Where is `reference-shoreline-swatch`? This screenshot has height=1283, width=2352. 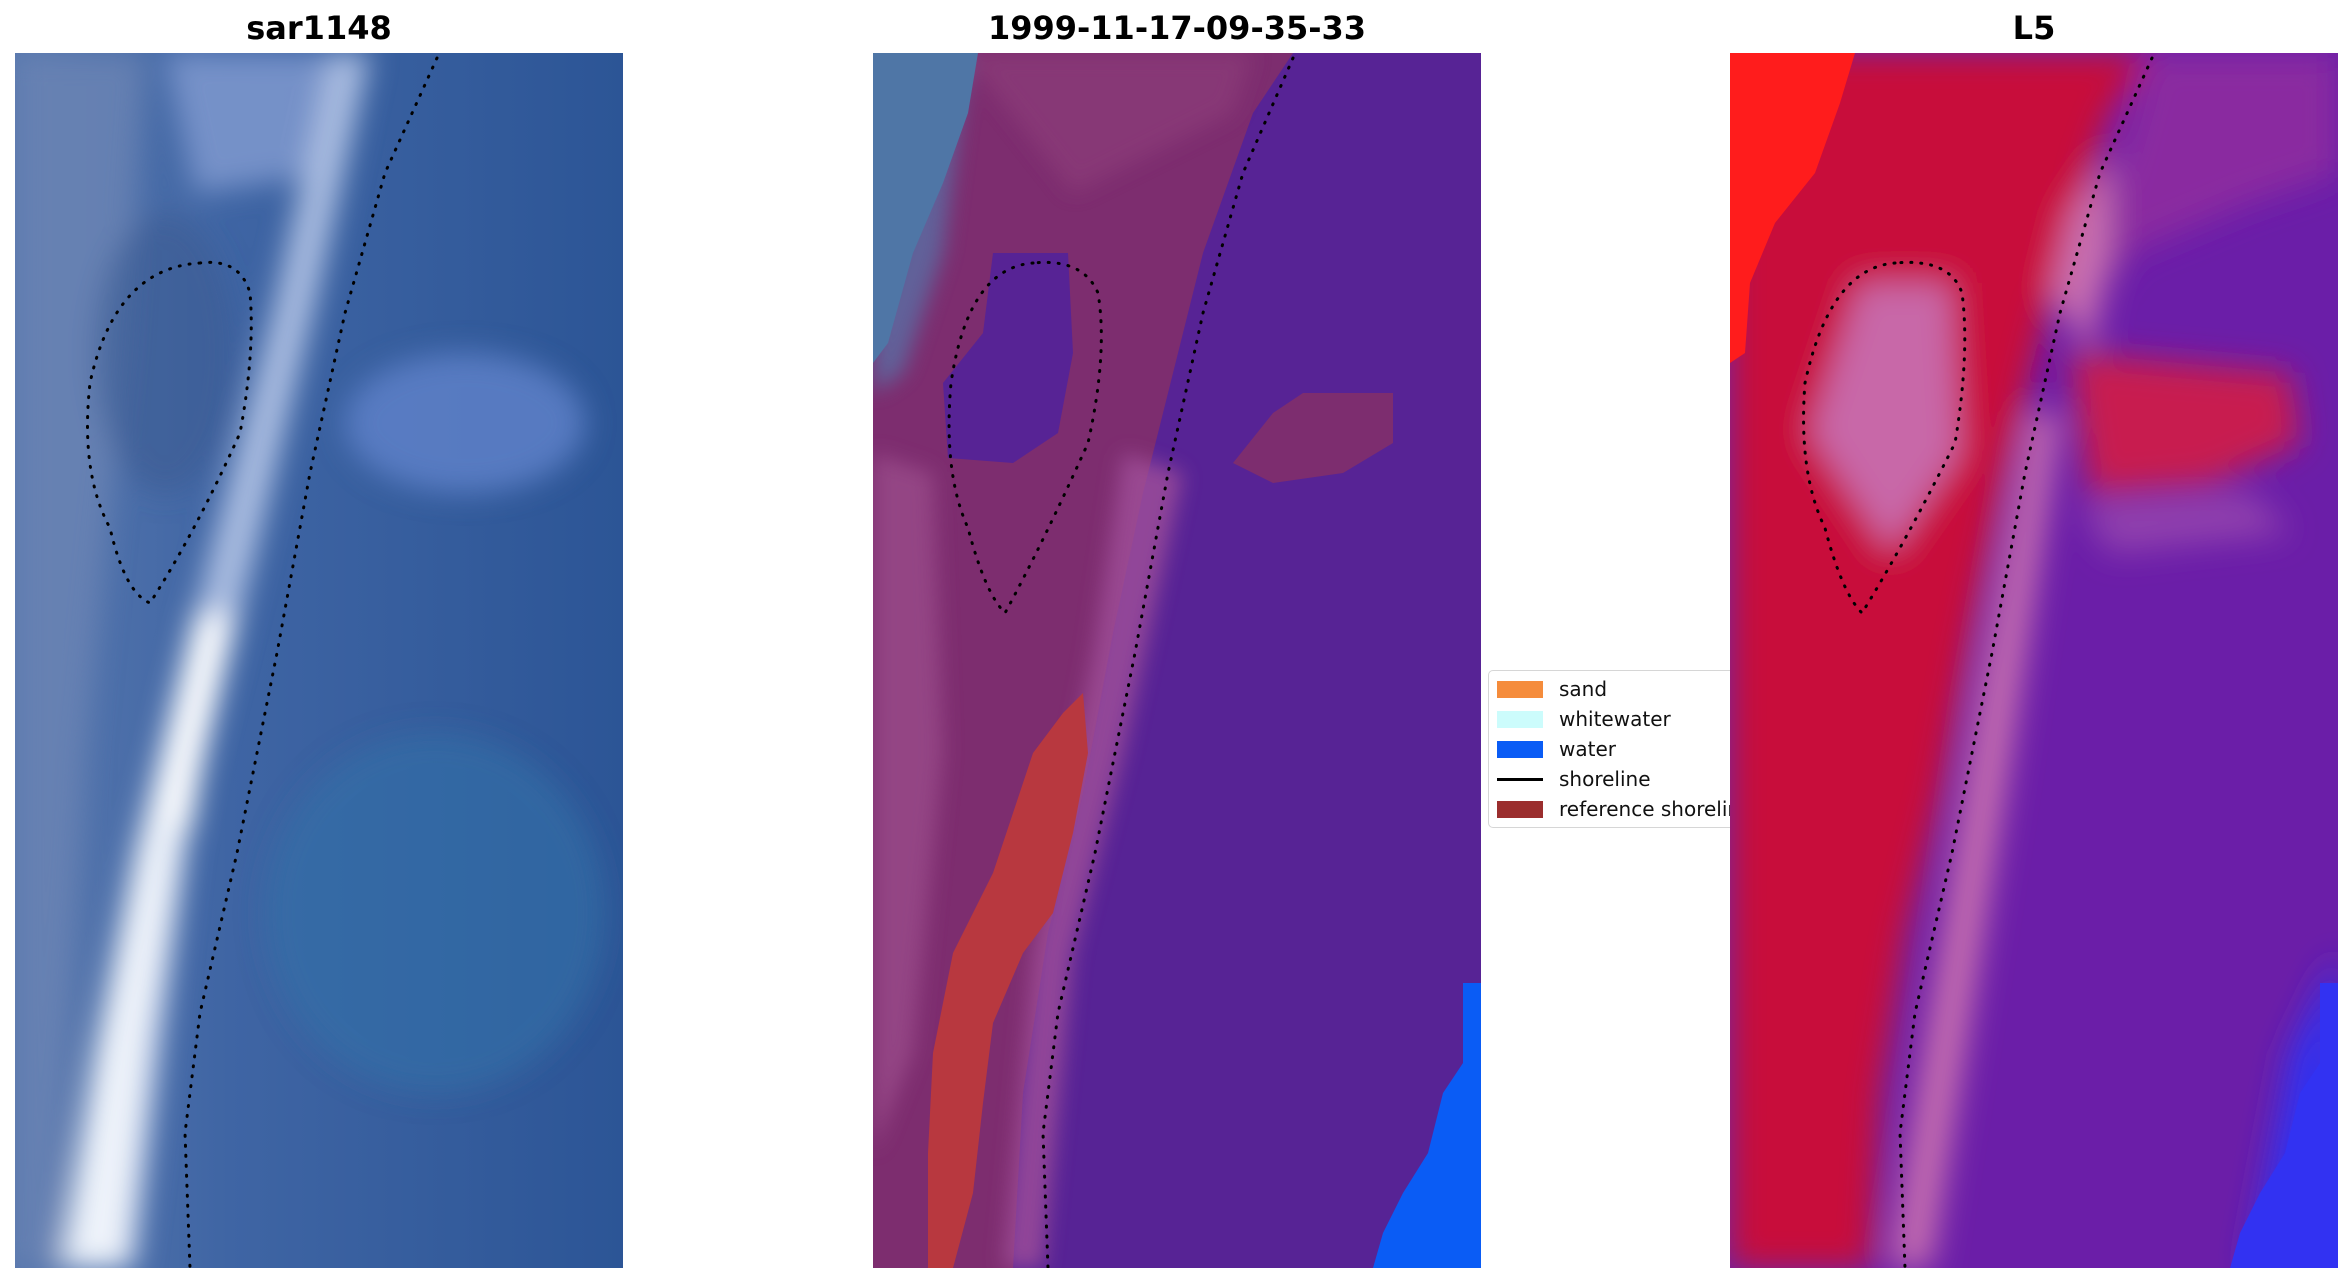
reference-shoreline-swatch is located at coordinates (1520, 809).